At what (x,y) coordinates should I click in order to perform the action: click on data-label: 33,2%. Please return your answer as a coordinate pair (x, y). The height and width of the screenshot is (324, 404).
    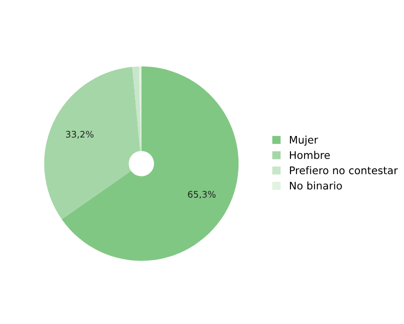
    Looking at the image, I should click on (80, 134).